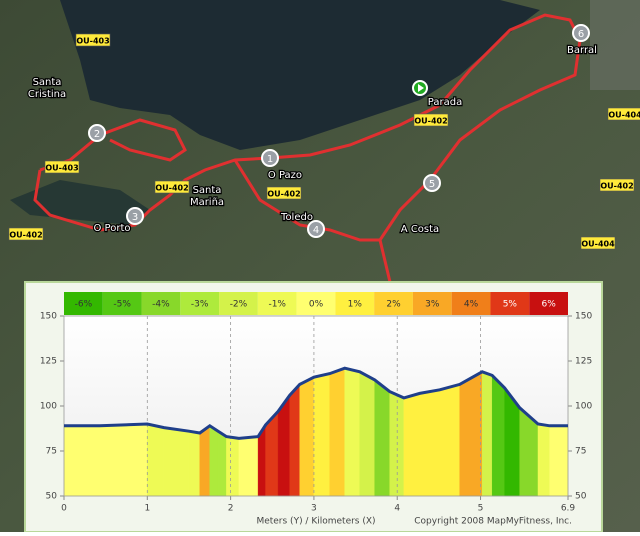 The width and height of the screenshot is (640, 536). I want to click on place-label: Parada, so click(445, 102).